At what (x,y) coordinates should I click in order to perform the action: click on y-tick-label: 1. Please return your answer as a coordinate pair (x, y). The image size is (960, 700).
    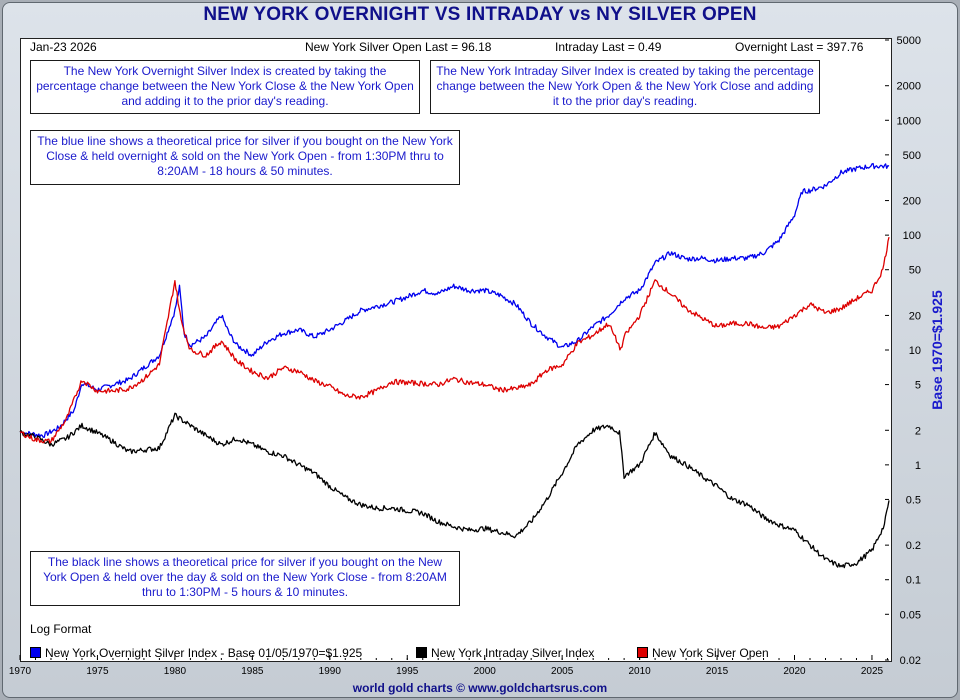
    Looking at the image, I should click on (918, 466).